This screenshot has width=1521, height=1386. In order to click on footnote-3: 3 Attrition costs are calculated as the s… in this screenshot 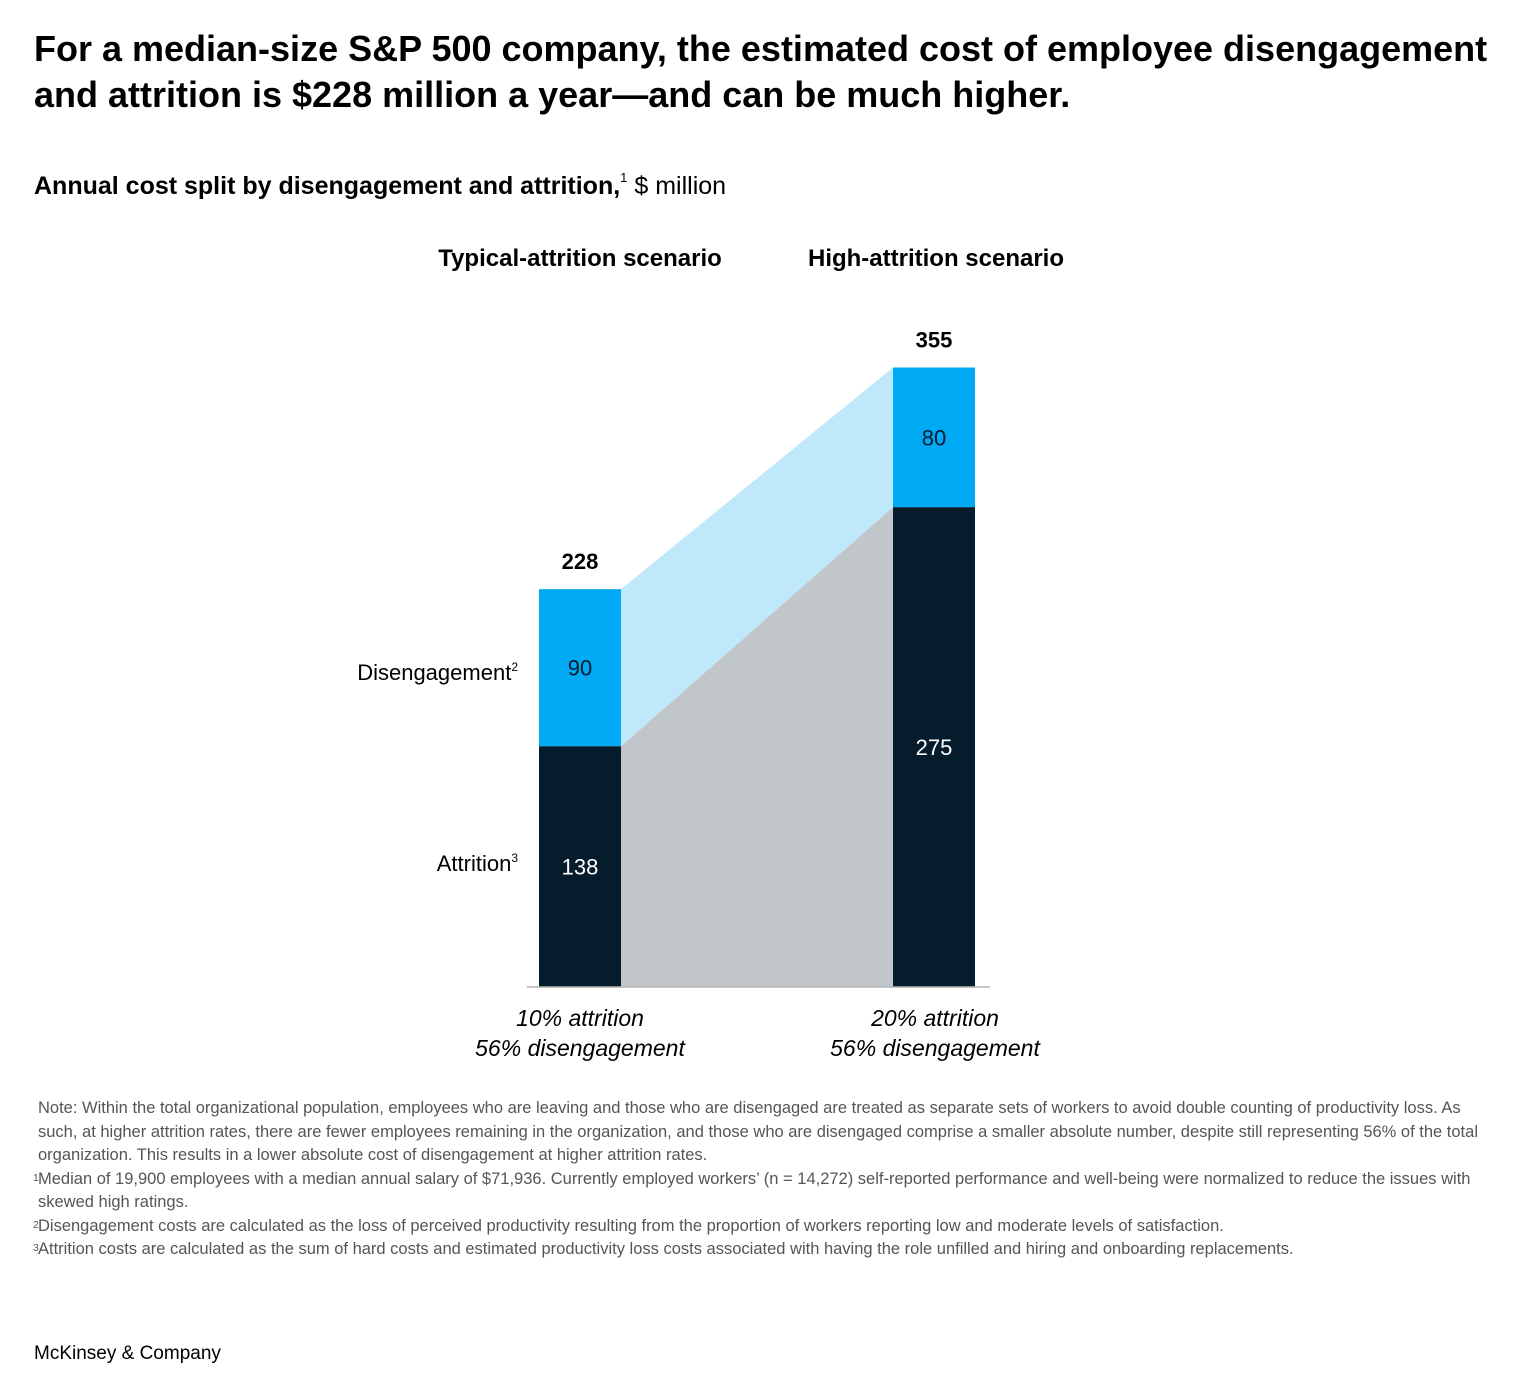, I will do `click(763, 1250)`.